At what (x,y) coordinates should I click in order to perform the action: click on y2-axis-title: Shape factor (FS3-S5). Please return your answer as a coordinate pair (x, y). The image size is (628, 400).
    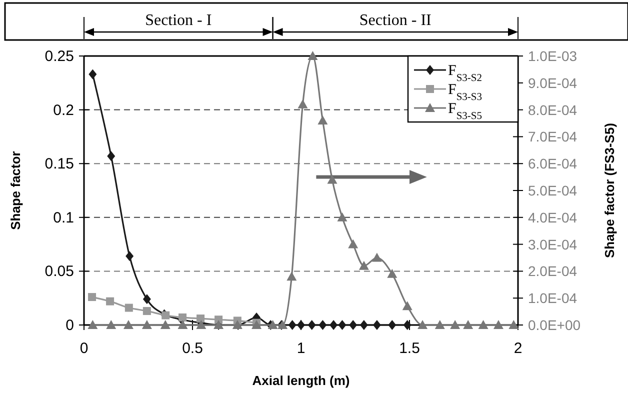
    Looking at the image, I should click on (609, 190).